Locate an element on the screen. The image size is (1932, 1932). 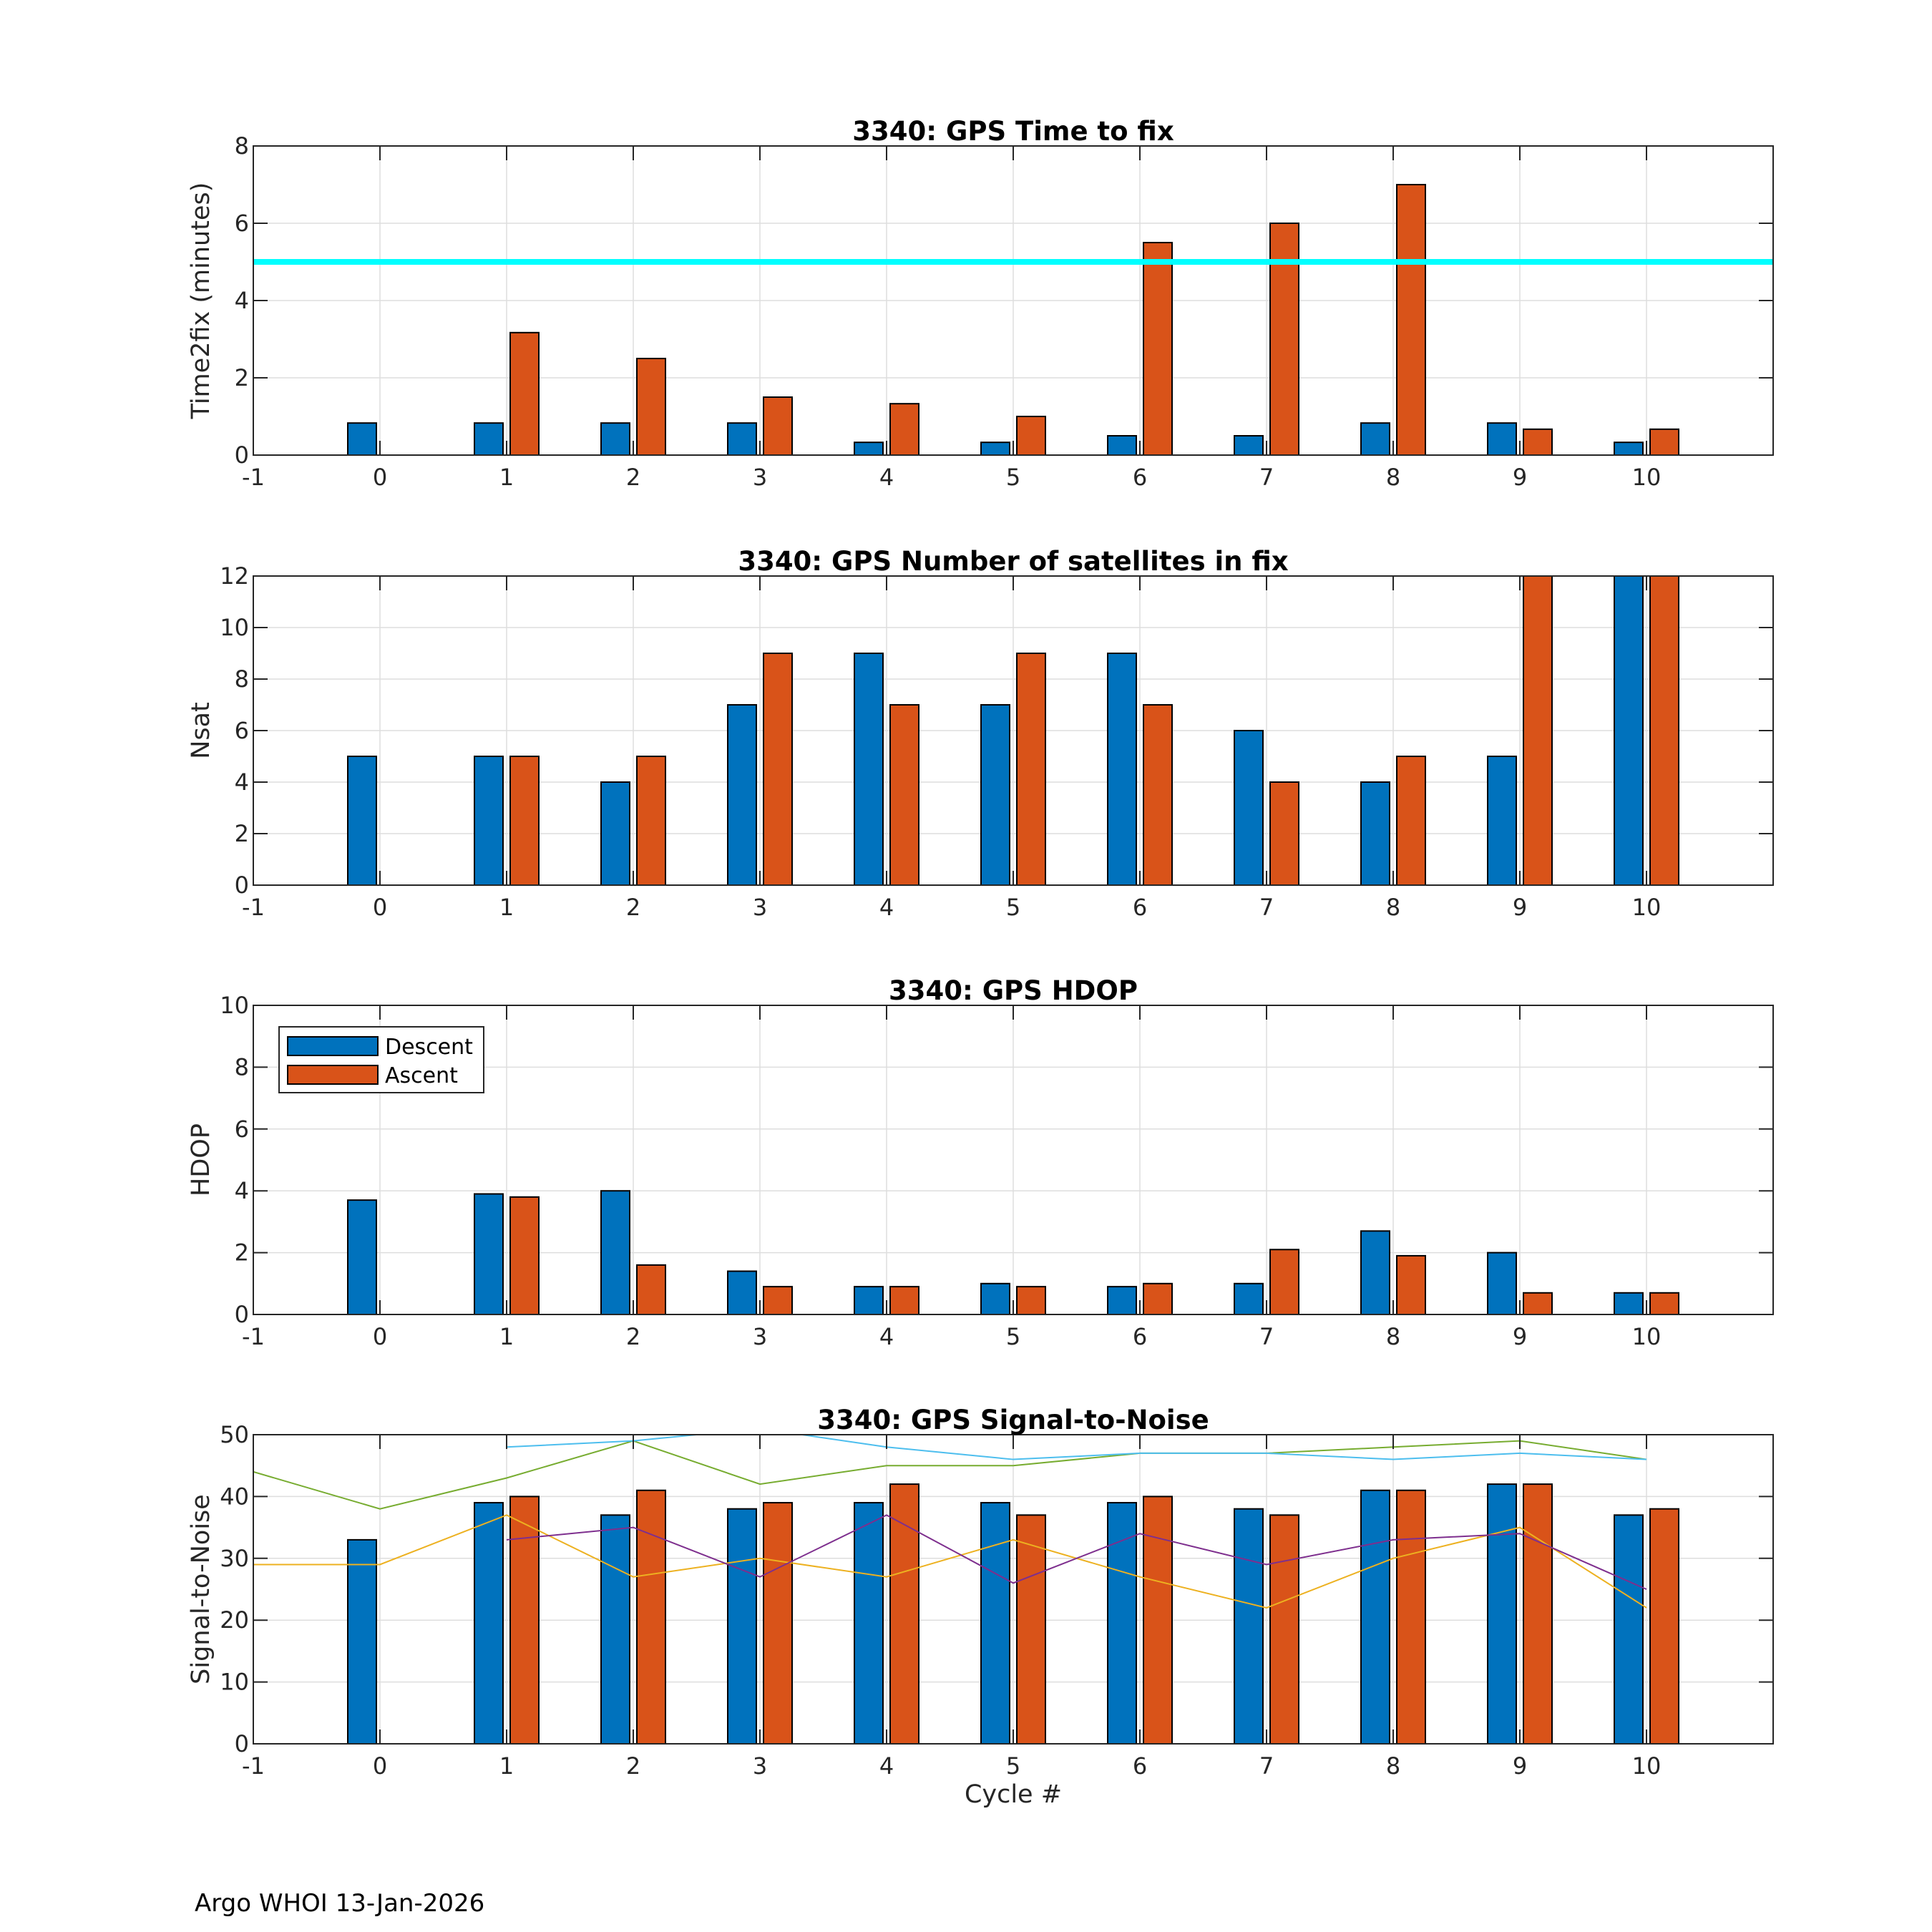
x-tick-label: 5 is located at coordinates (1013, 907).